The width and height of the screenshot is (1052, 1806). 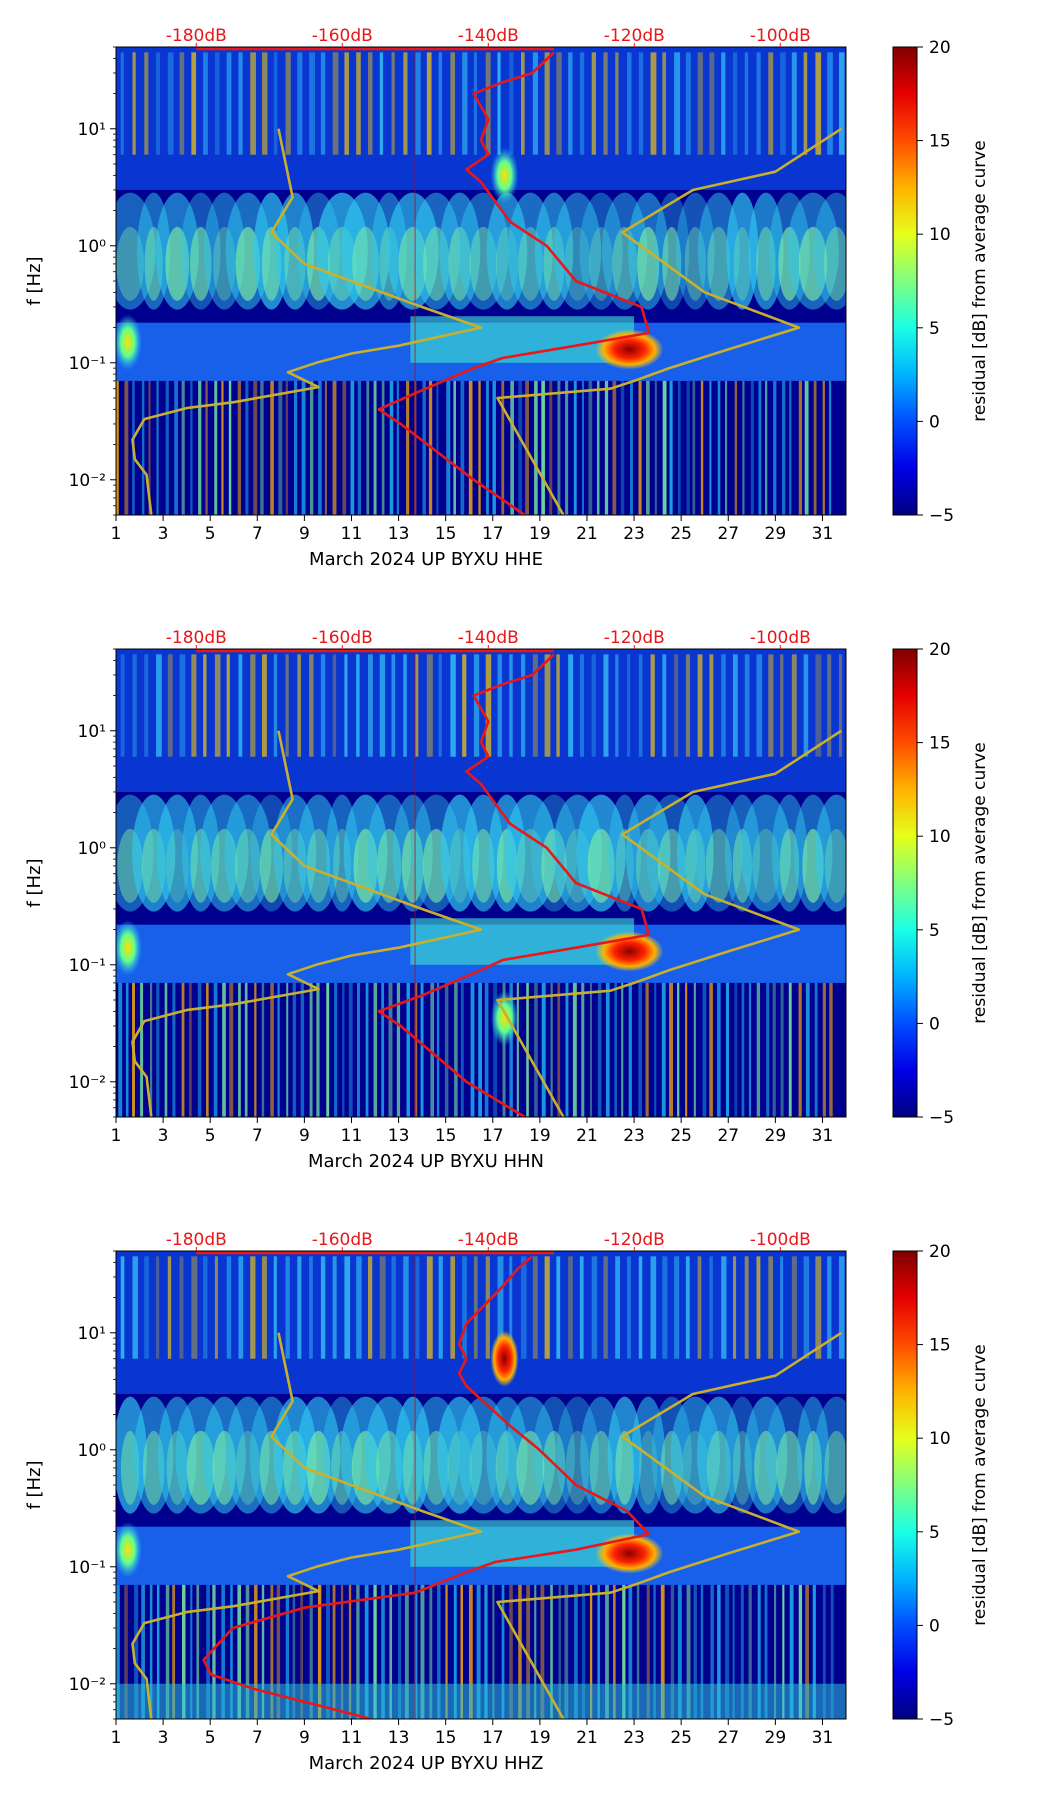 What do you see at coordinates (780, 36) in the screenshot?
I see `top-db-label: -100dB` at bounding box center [780, 36].